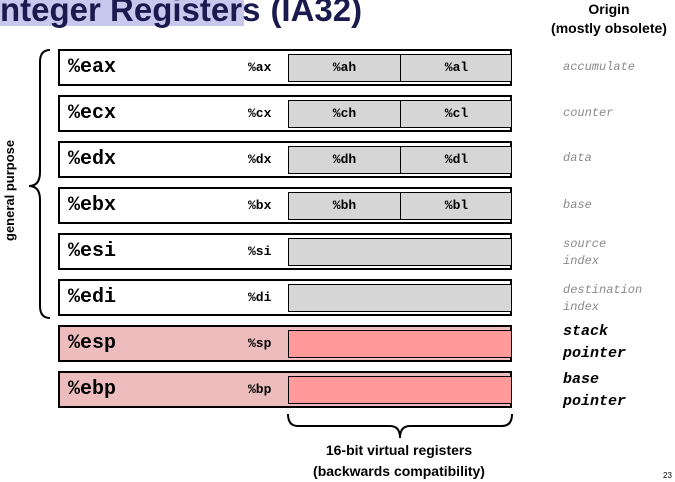  Describe the element at coordinates (260, 343) in the screenshot. I see `reg16-name: %sp` at that location.